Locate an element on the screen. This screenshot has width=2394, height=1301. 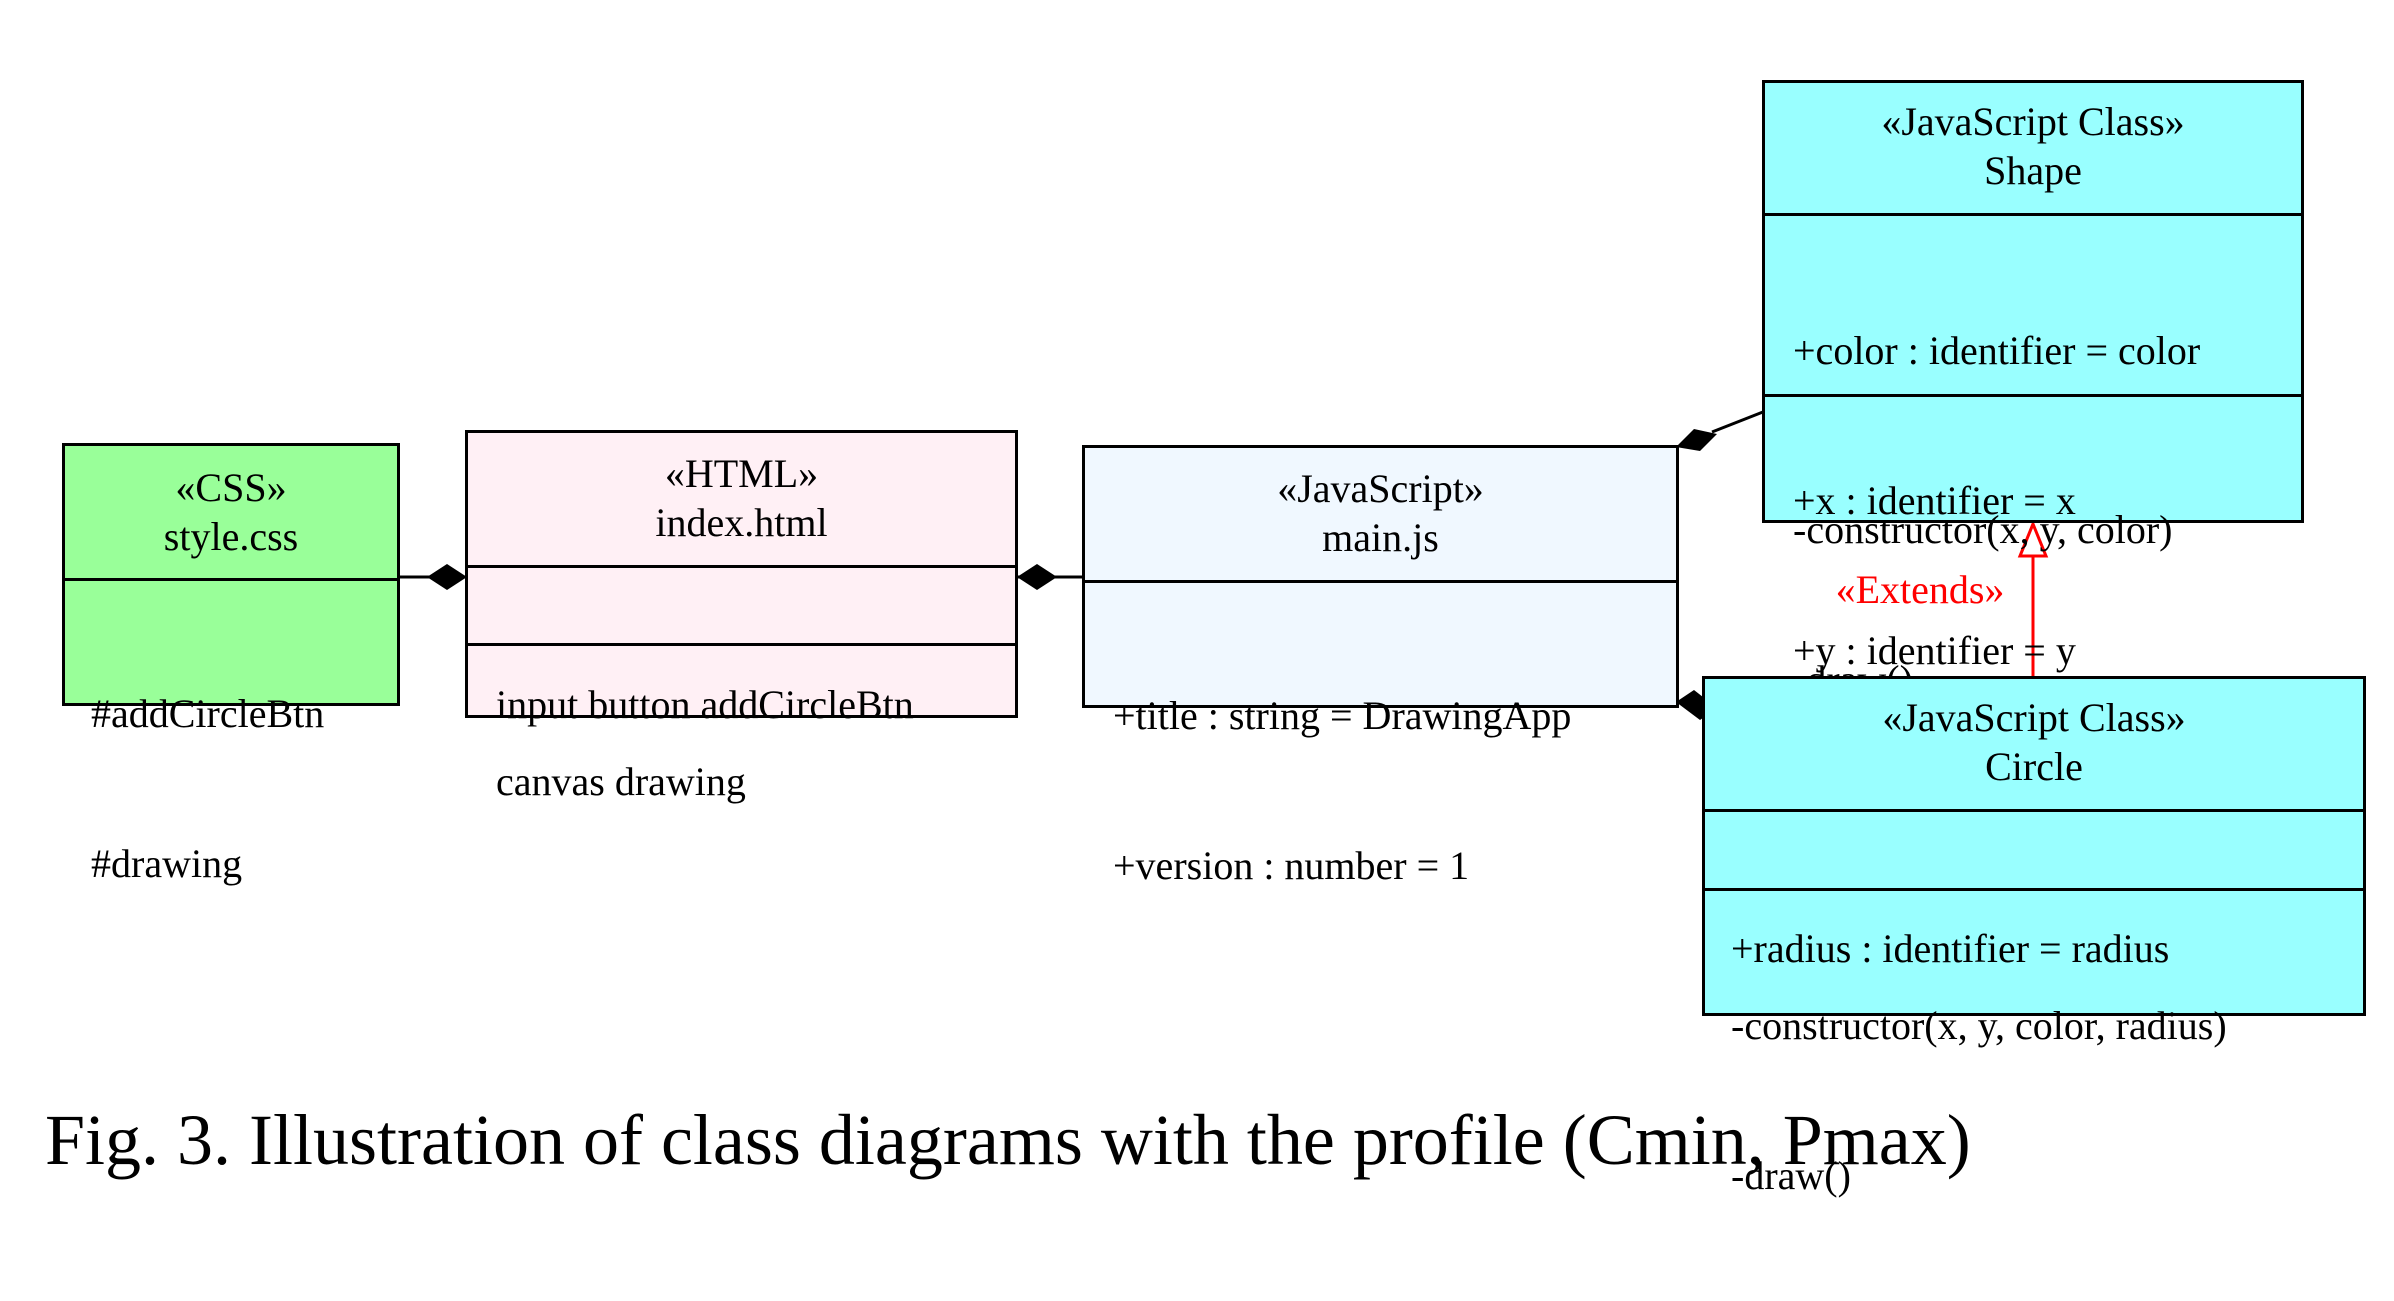
circle-name: Circle is located at coordinates (2034, 766).